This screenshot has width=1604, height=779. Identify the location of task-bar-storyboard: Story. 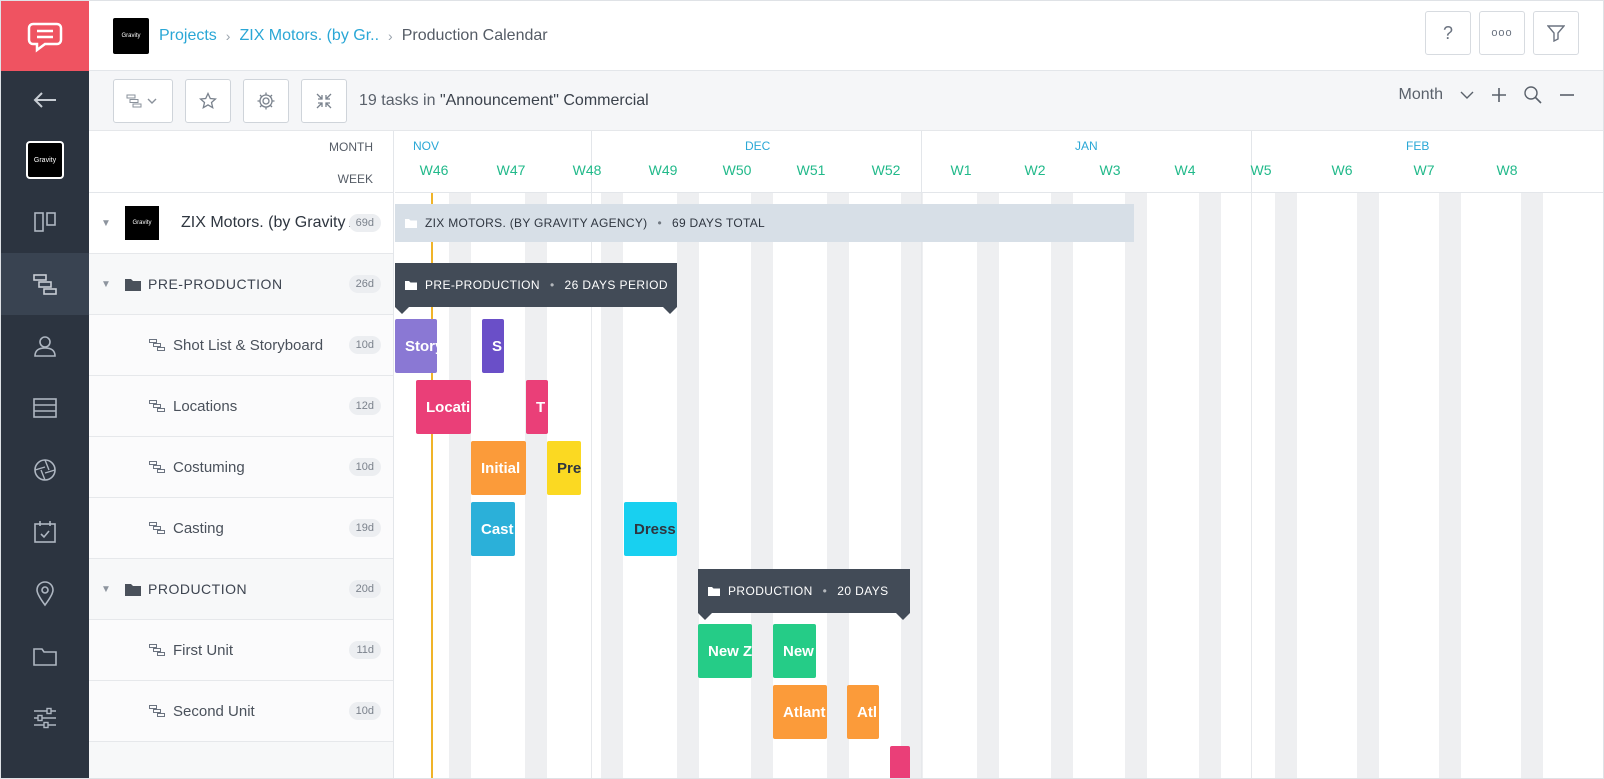
(416, 346).